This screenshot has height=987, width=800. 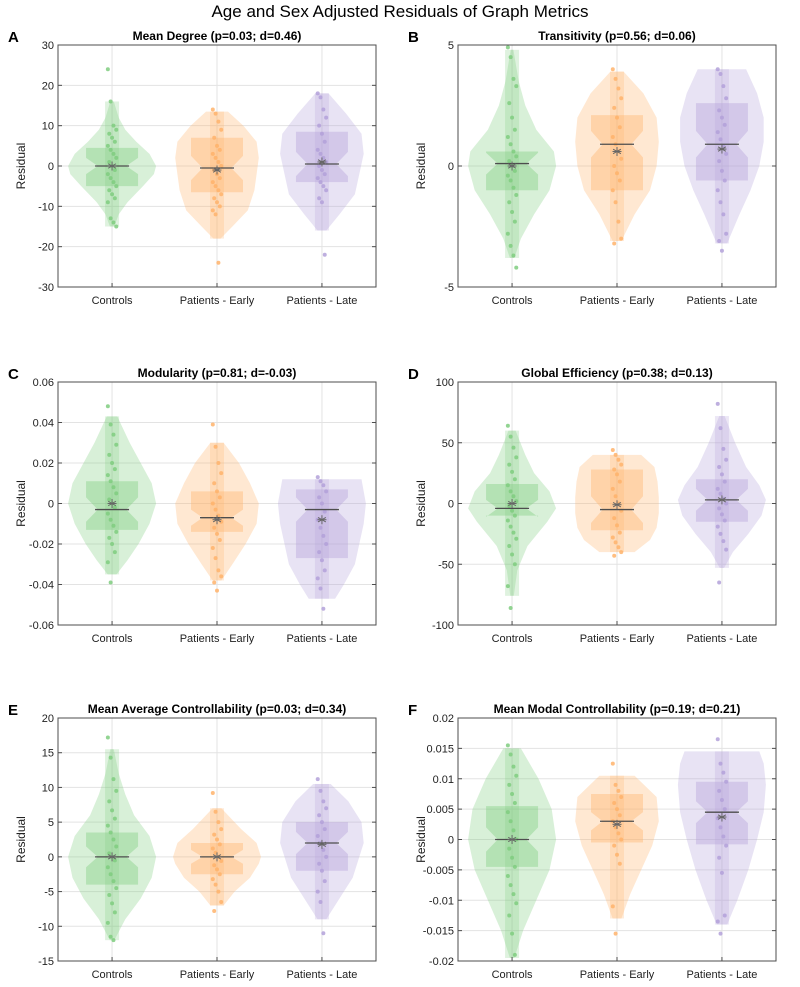 I want to click on whisker-early, so click(x=617, y=156).